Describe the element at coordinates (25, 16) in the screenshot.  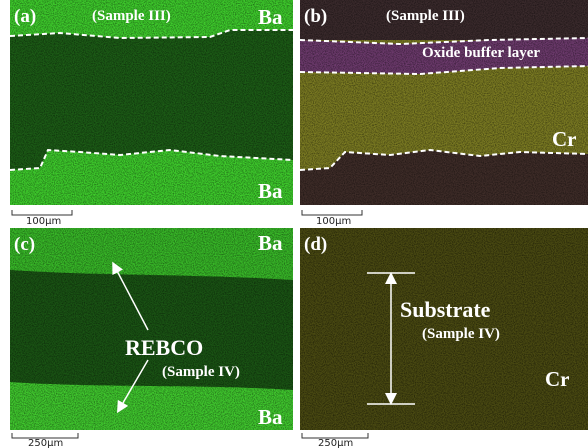
I see `panel-label: (a)` at that location.